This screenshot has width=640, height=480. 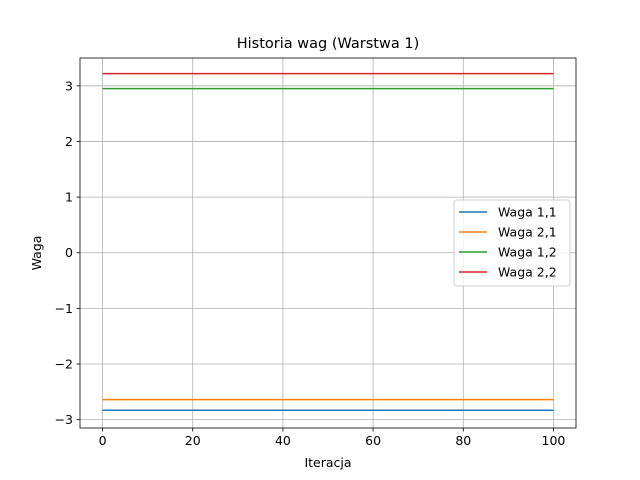 I want to click on legend-label: Waga 2,1, so click(x=527, y=232).